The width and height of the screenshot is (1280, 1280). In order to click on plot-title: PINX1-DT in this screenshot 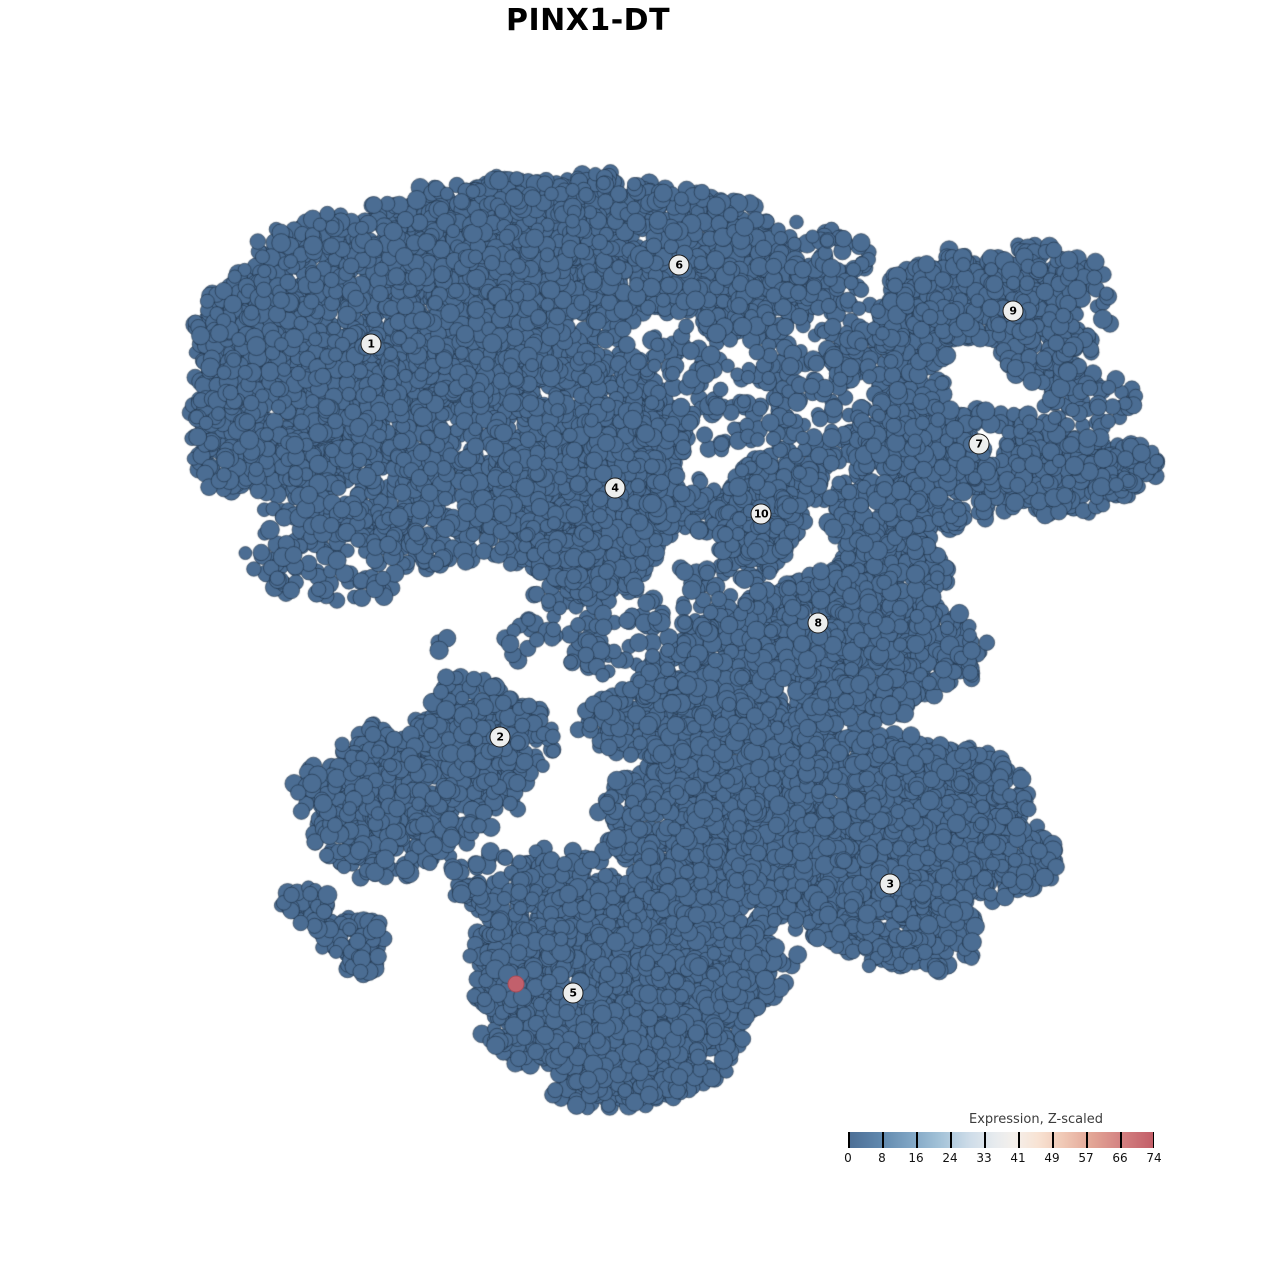, I will do `click(588, 20)`.